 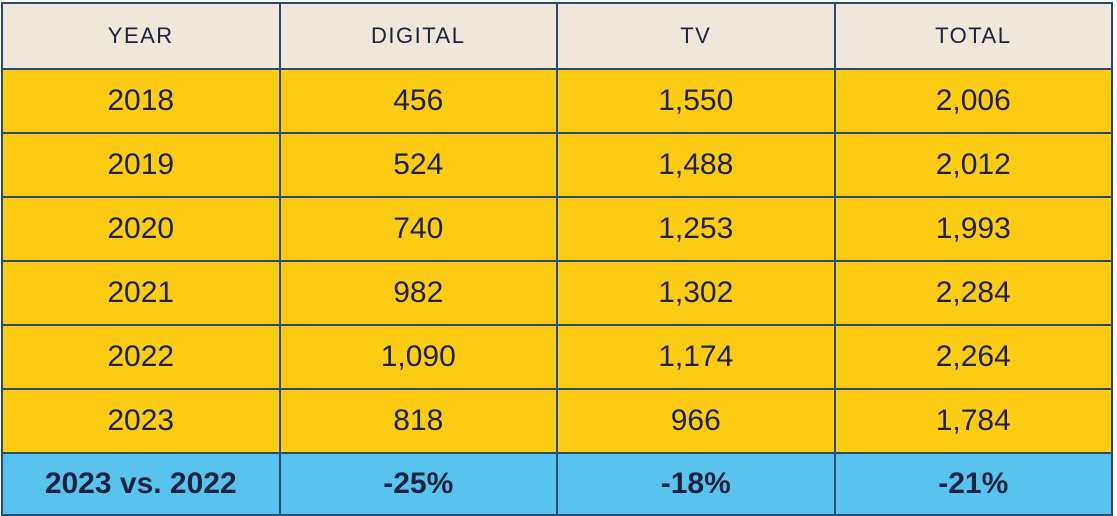 I want to click on table-row: 2019 524 1,488 2,012, so click(x=557, y=165).